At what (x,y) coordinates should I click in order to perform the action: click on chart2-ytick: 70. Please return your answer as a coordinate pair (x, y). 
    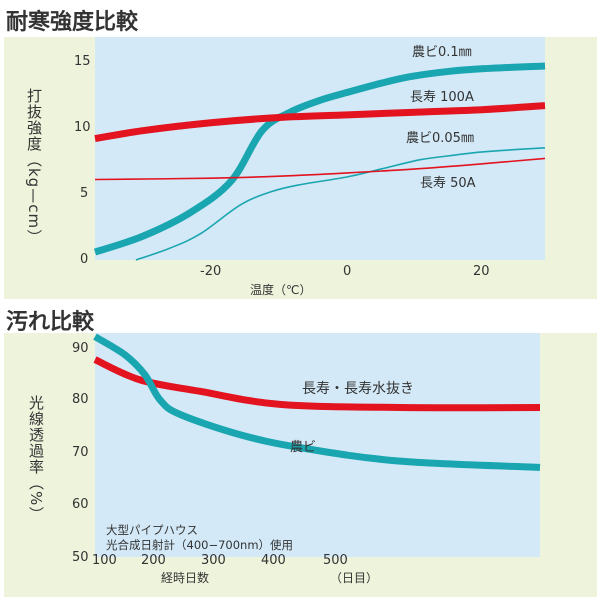
    Looking at the image, I should click on (80, 452).